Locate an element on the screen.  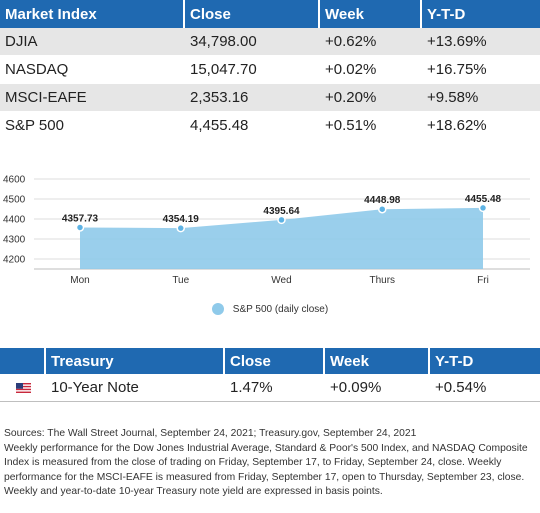
legend-label: S&P 500 (daily close) is located at coordinates (280, 309).